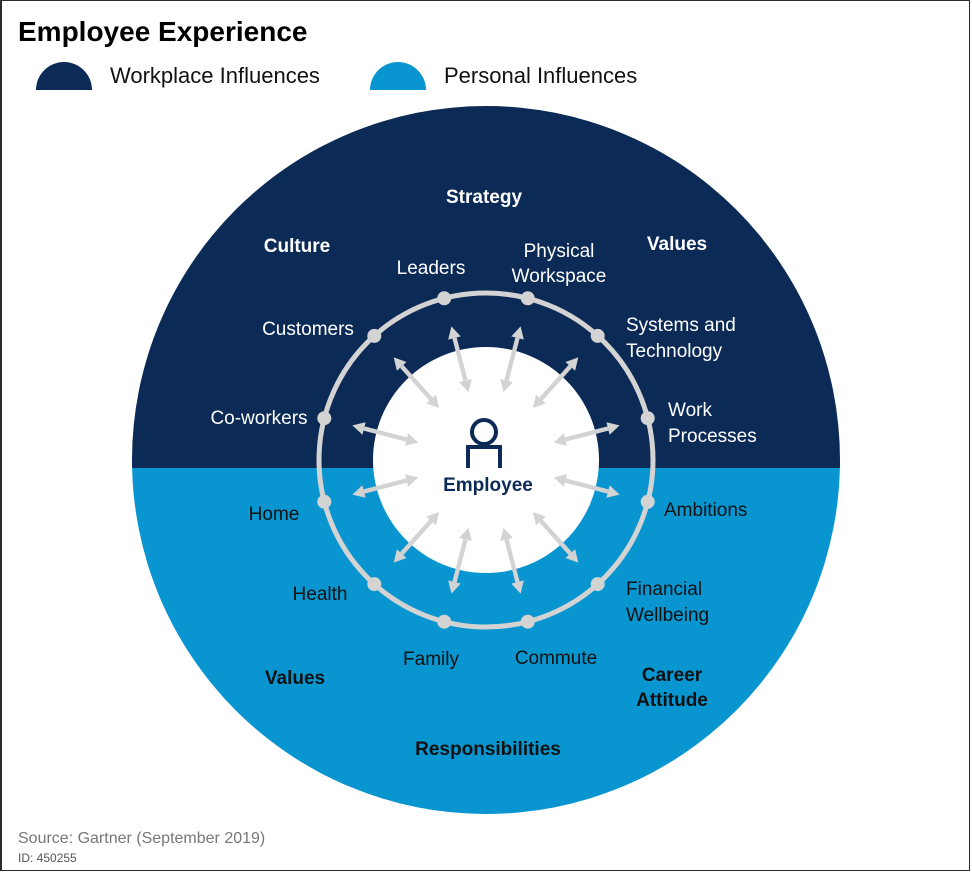 The image size is (972, 873). Describe the element at coordinates (528, 298) in the screenshot. I see `ring-dot-physical-workspace` at that location.